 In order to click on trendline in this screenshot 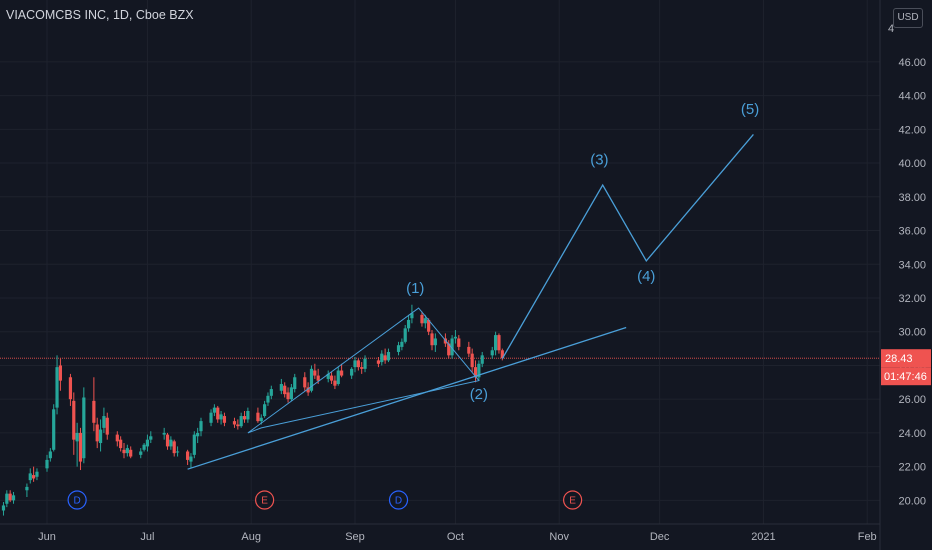, I will do `click(407, 398)`.